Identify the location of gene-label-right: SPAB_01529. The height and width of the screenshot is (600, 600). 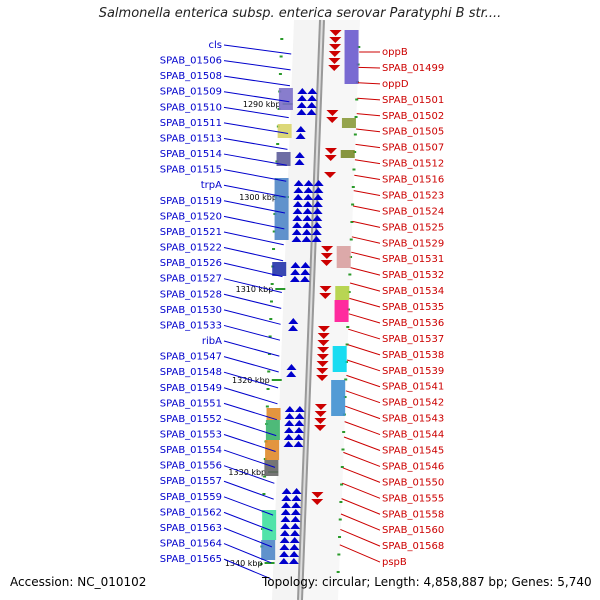
(413, 243).